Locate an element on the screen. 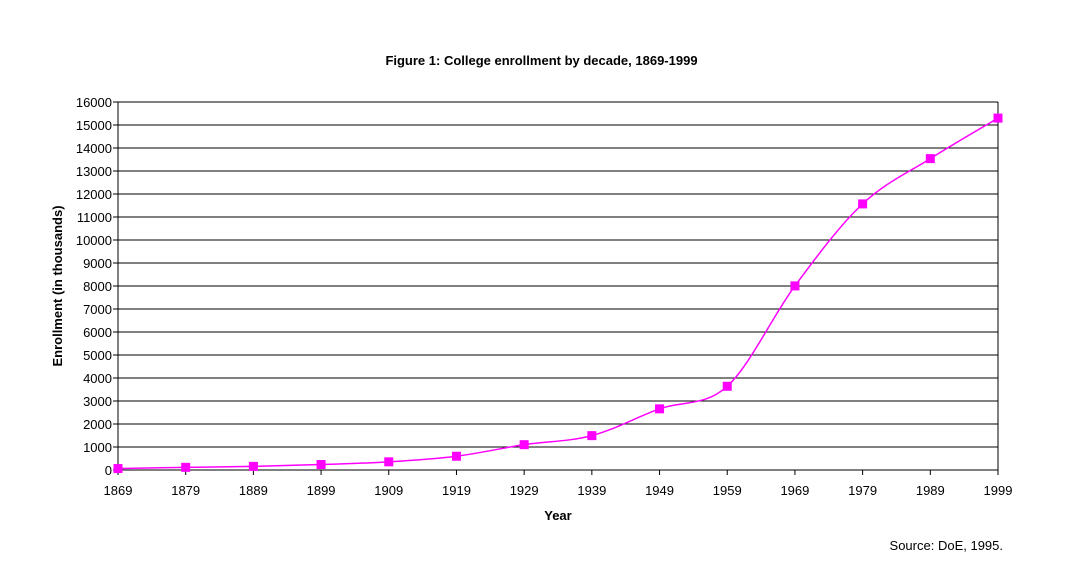 The width and height of the screenshot is (1083, 579). y-tick-label: 7000 is located at coordinates (97, 309).